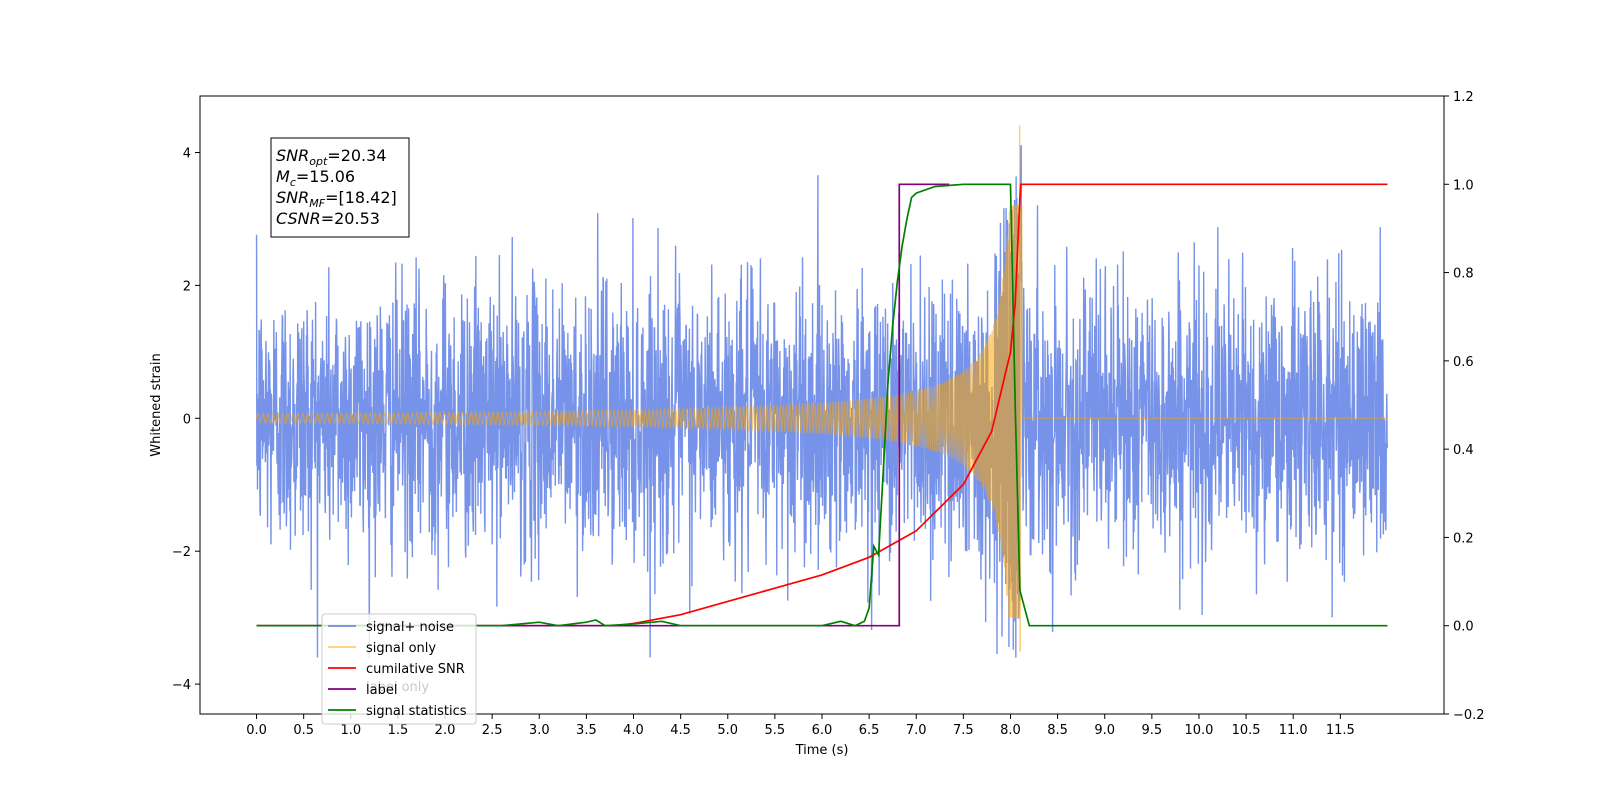  I want to click on y-right-tick-label: 0.6, so click(1463, 362).